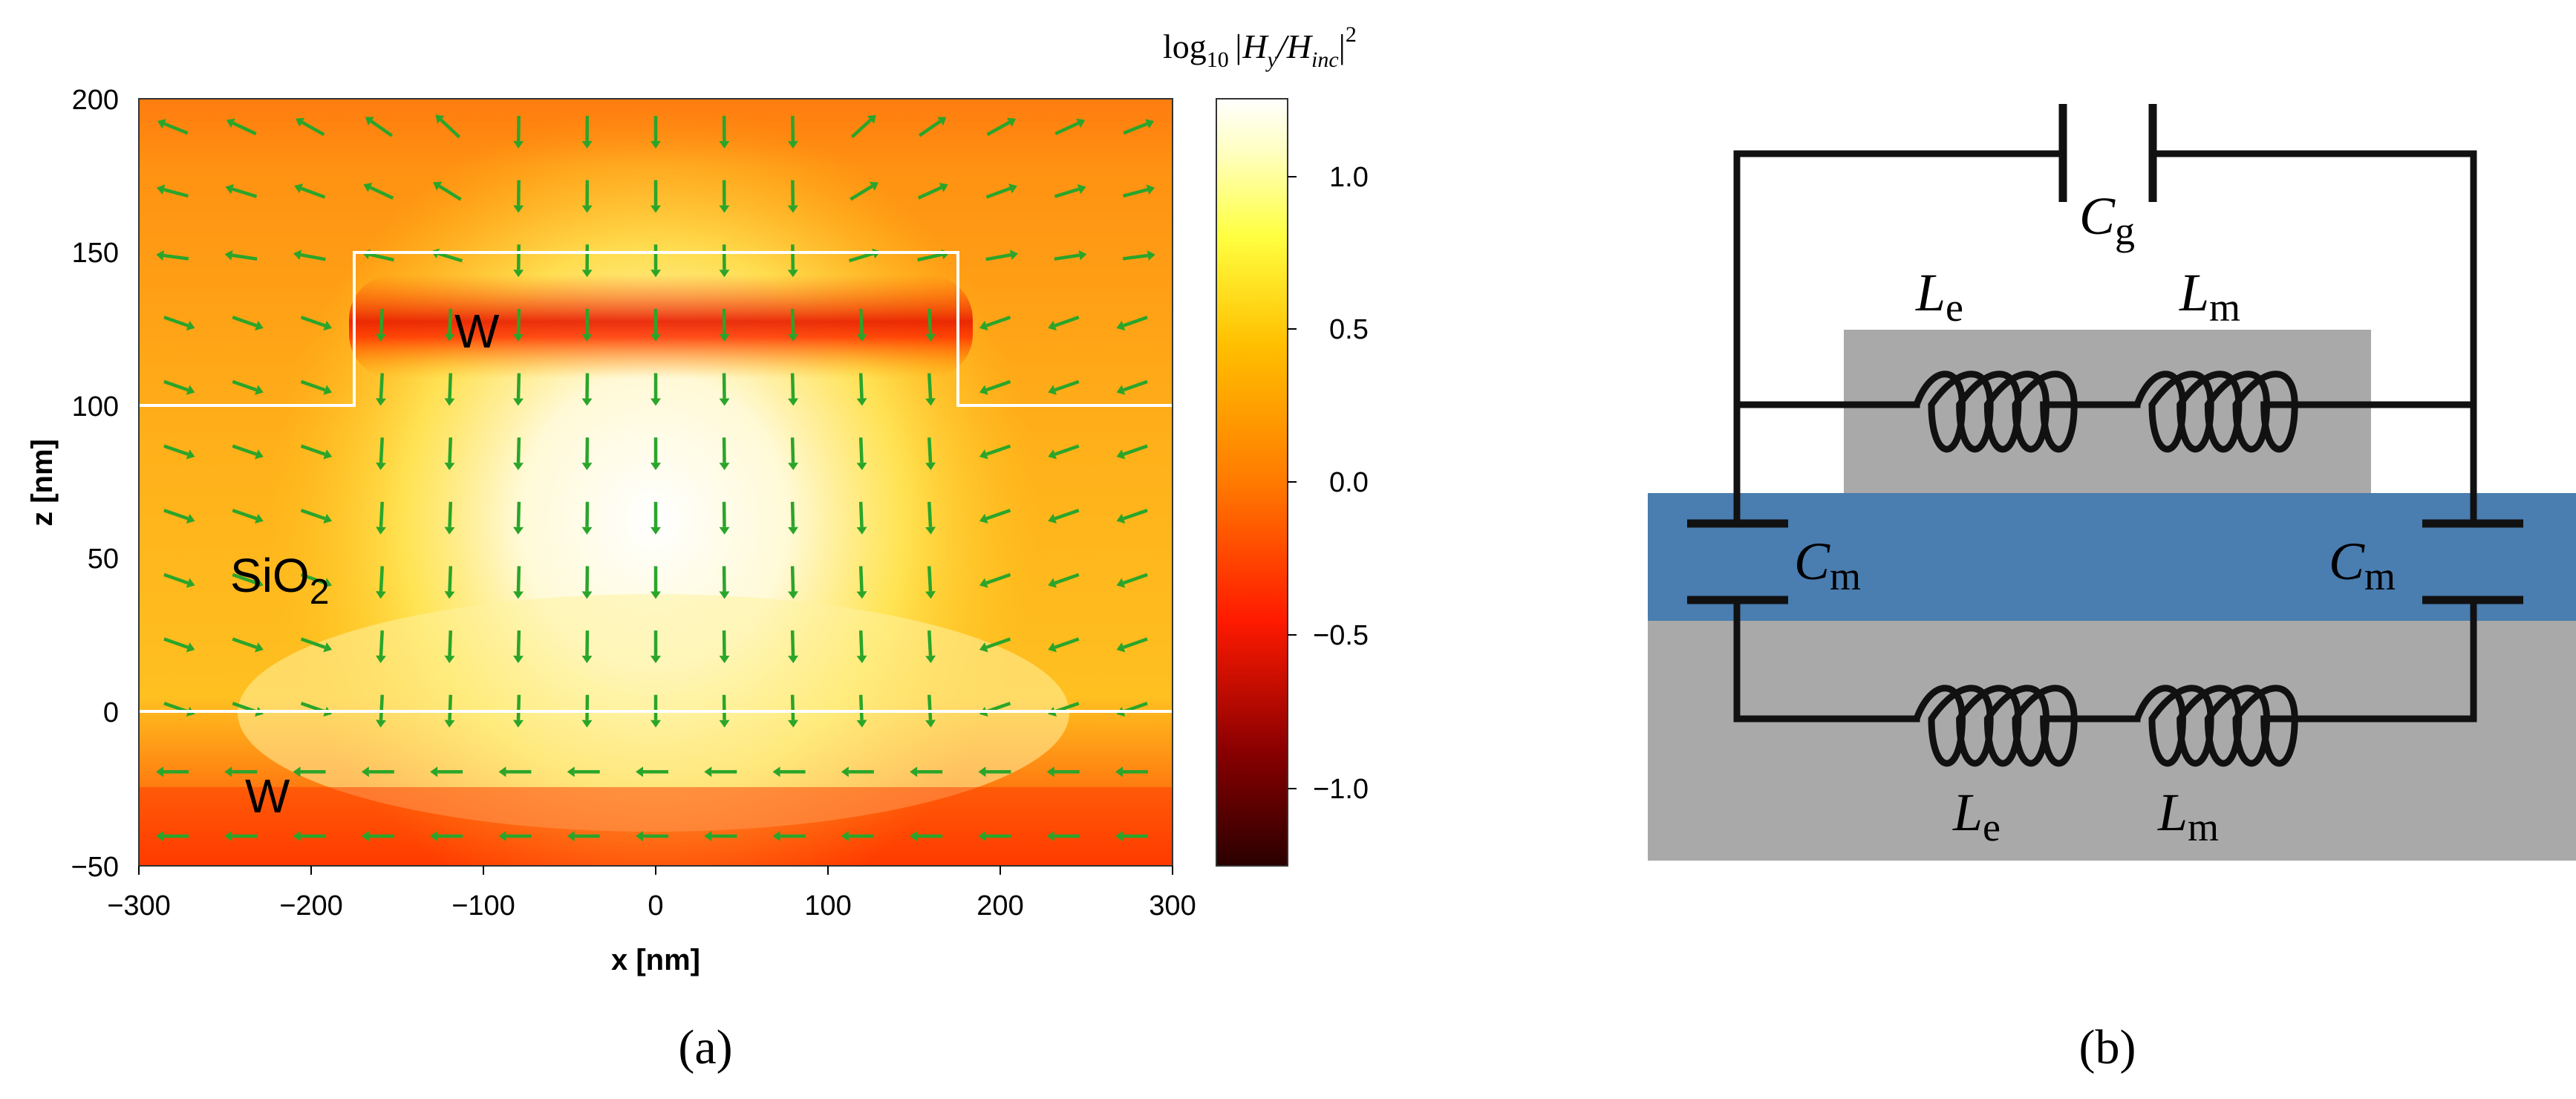 This screenshot has height=1099, width=2576. I want to click on label-le-top-symbol: L, so click(1930, 292).